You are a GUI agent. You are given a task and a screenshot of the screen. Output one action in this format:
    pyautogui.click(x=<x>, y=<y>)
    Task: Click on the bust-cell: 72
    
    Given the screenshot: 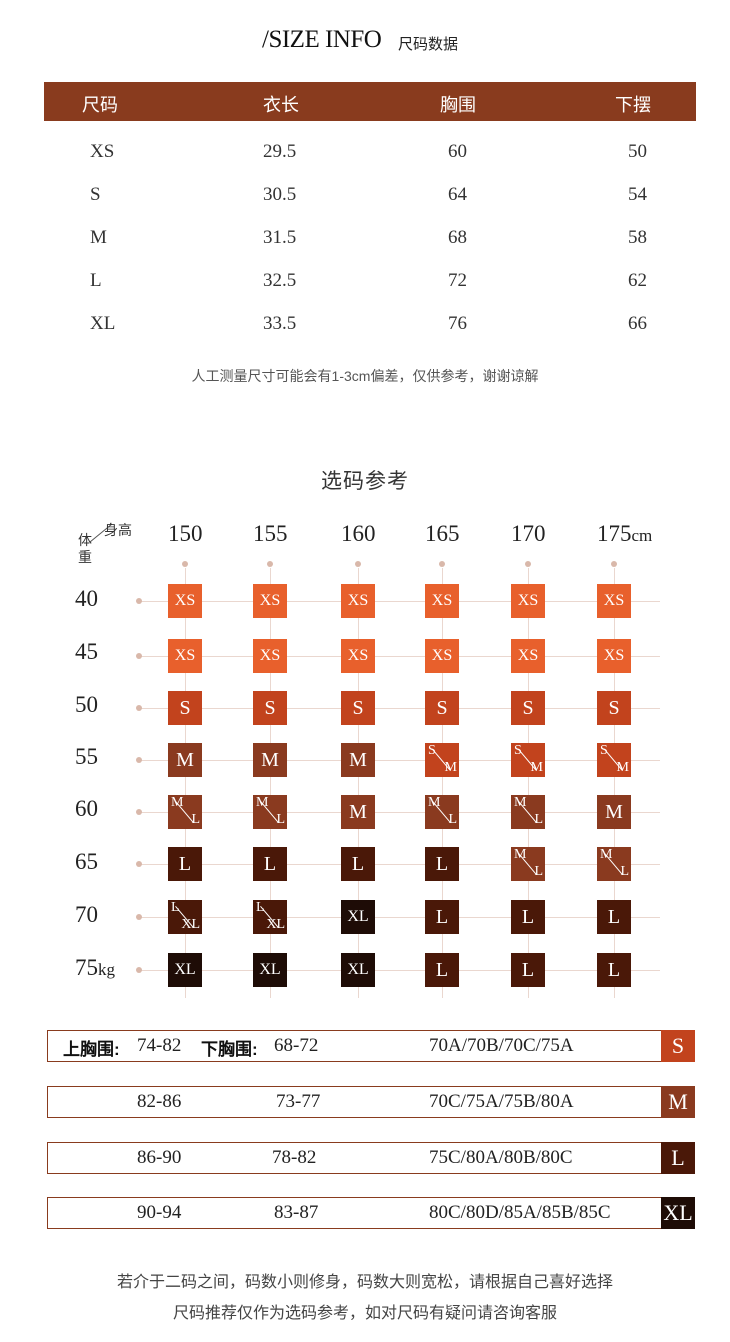 What is the action you would take?
    pyautogui.click(x=457, y=280)
    